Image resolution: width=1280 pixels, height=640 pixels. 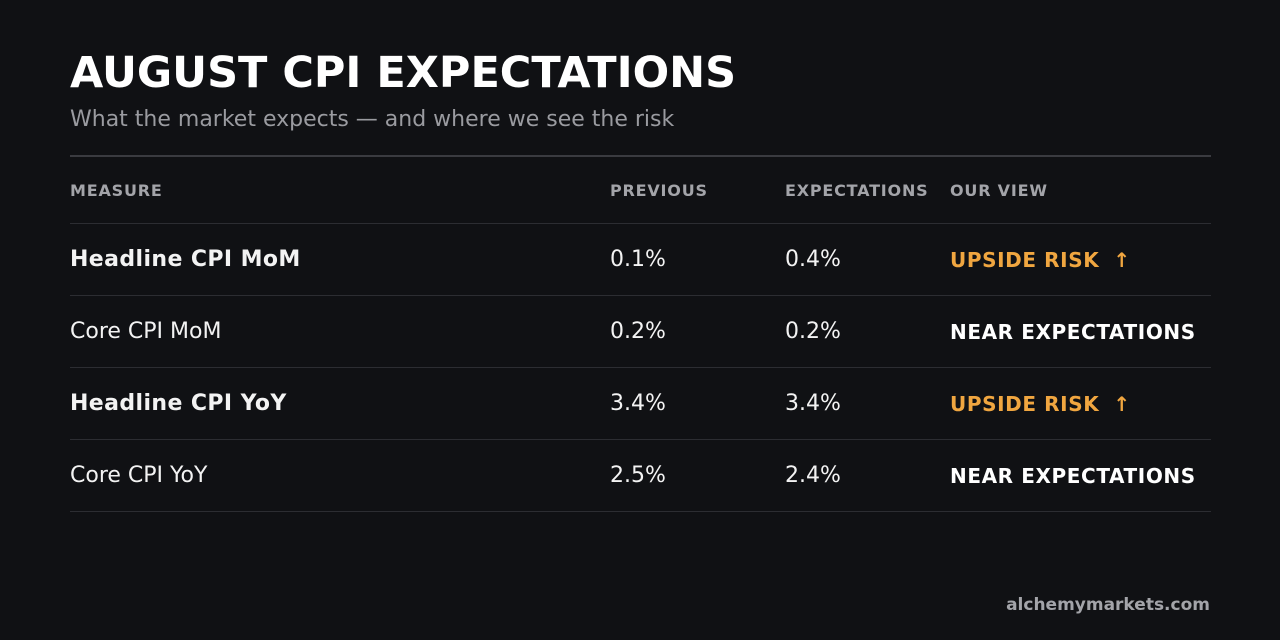 I want to click on table-row: Headline CPI YoY 3.4% 3.4% UPSIDE RISK ↑, so click(x=640, y=404).